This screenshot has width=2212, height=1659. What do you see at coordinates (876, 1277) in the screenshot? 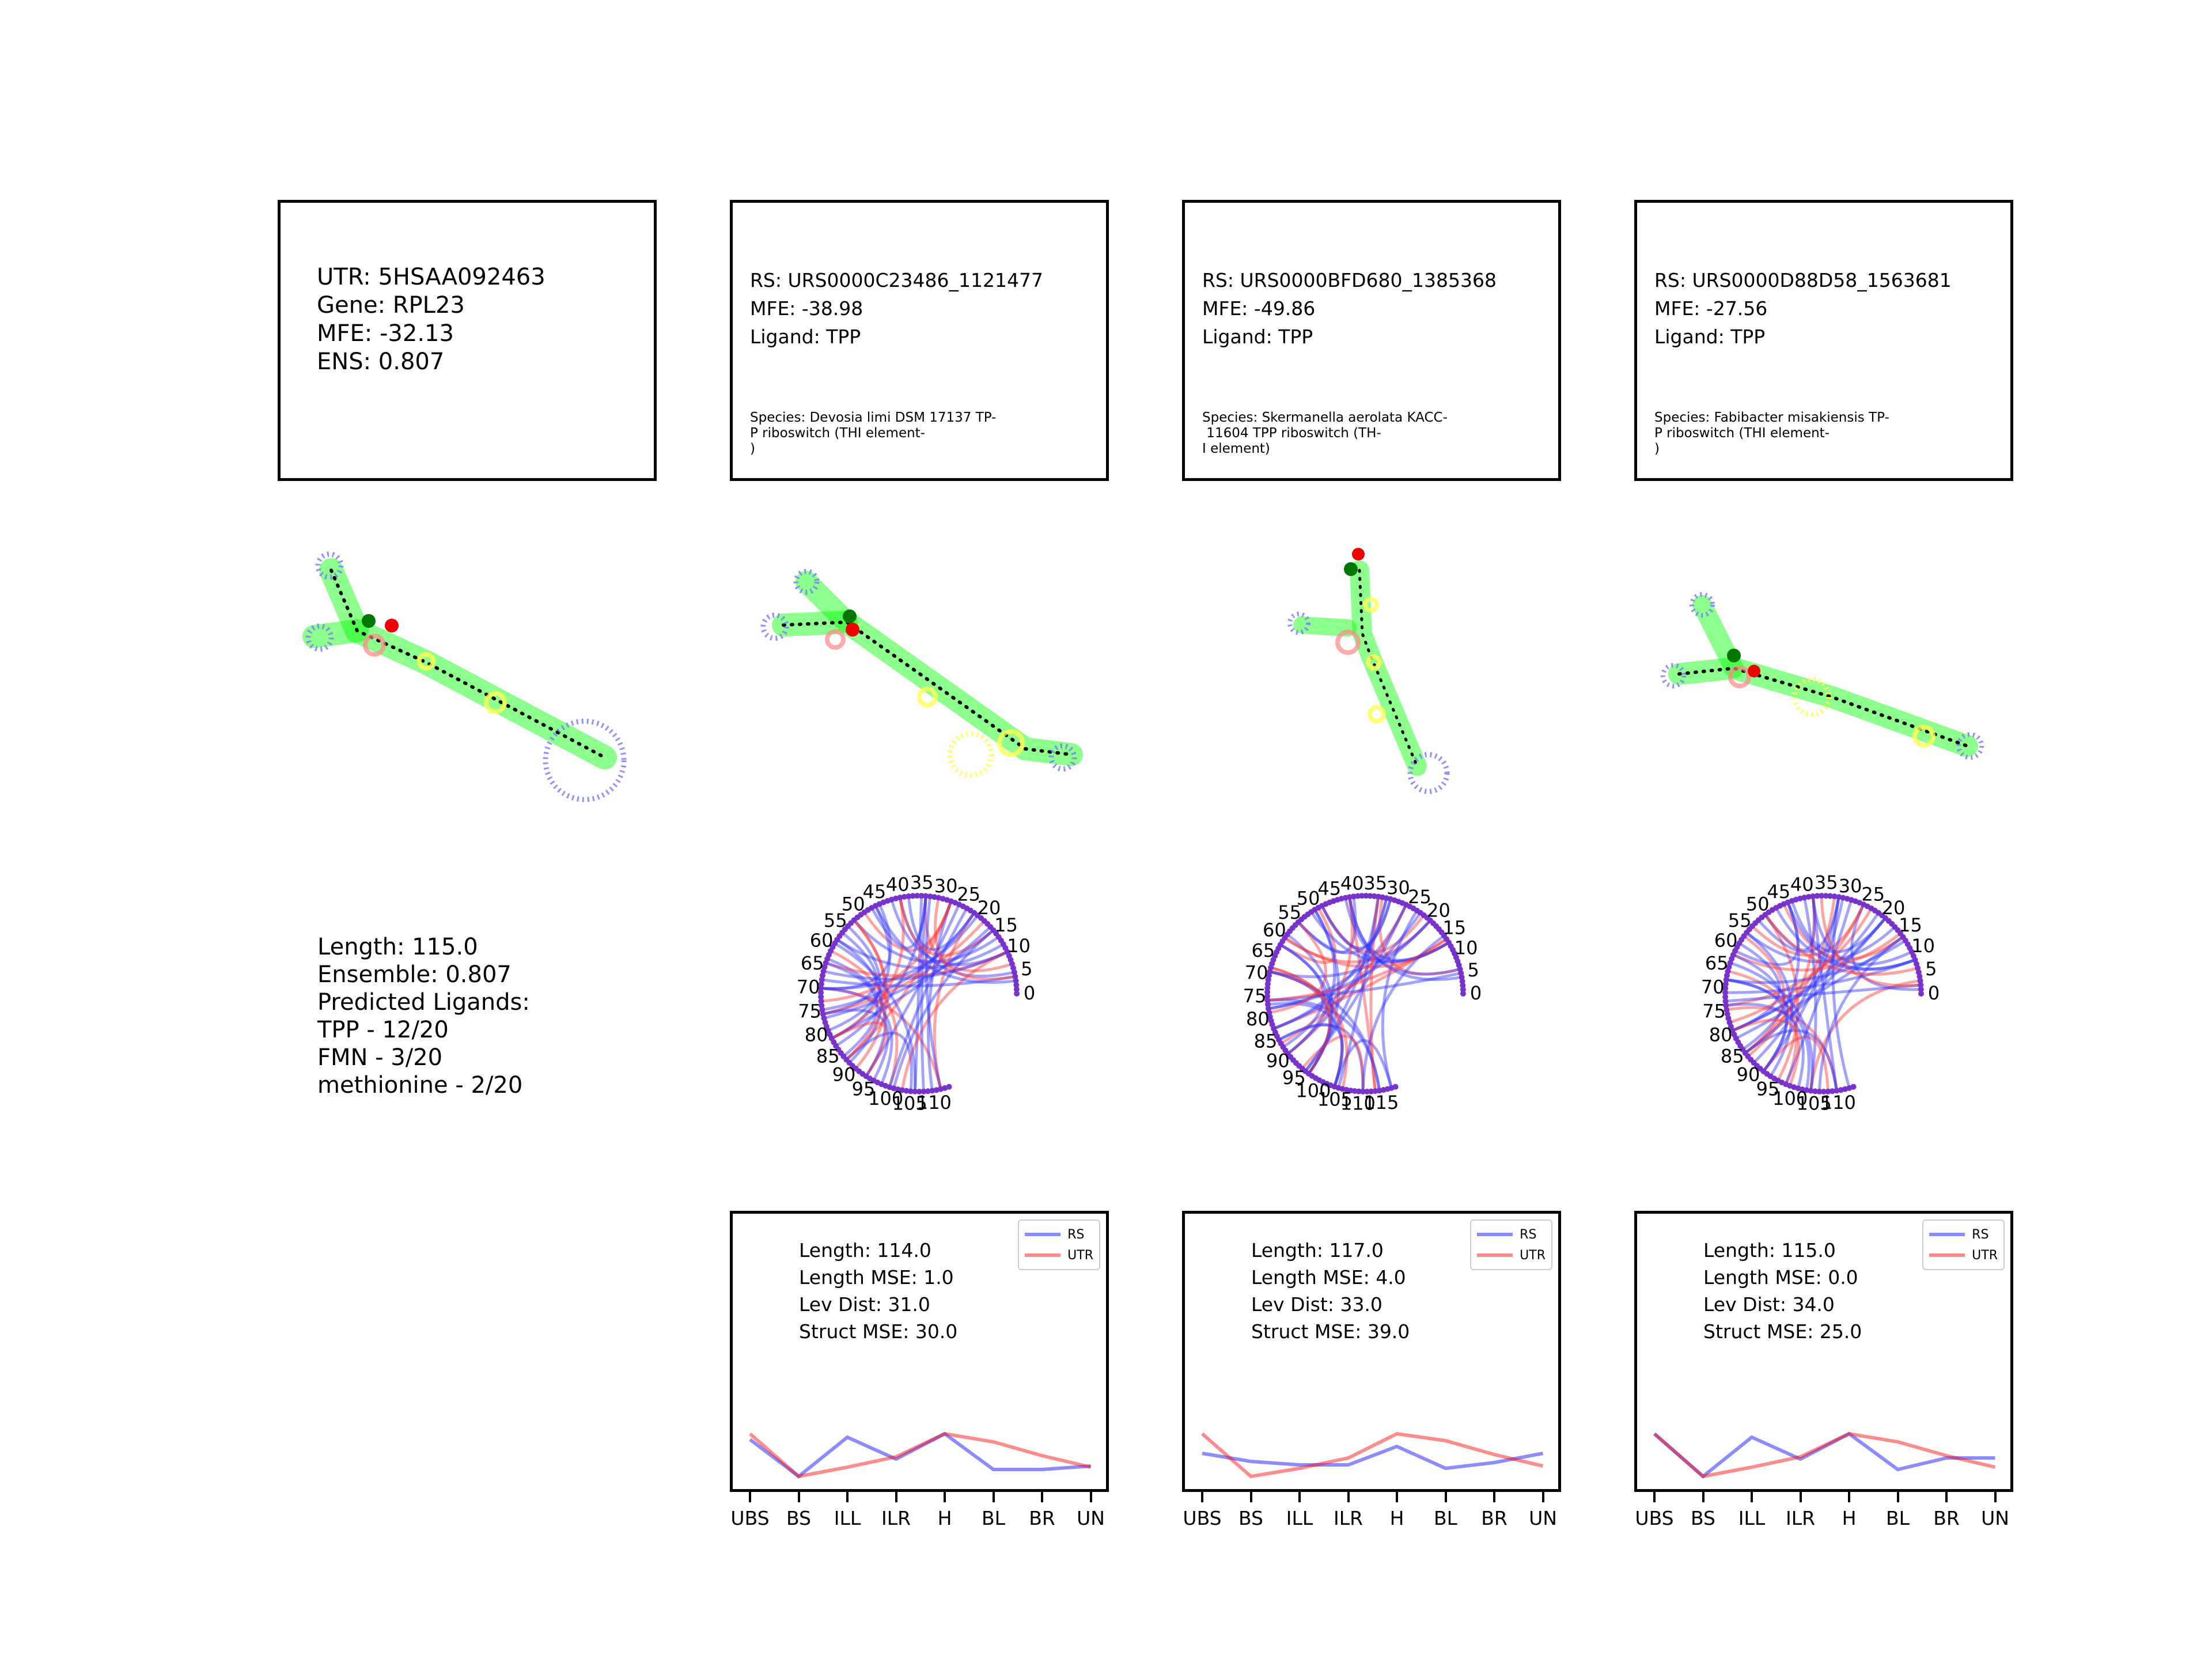
I see `metric-length-mse: Length MSE: 1.0` at bounding box center [876, 1277].